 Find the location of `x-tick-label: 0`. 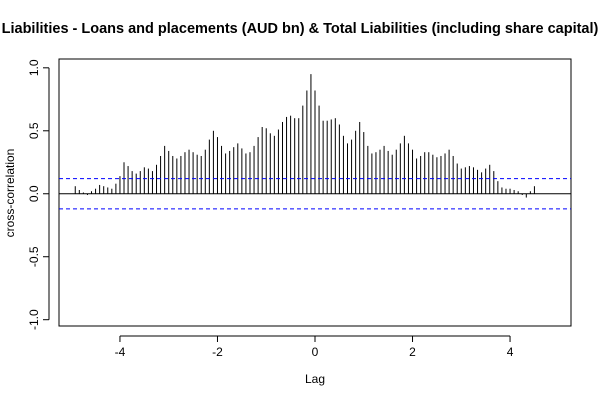

x-tick-label: 0 is located at coordinates (315, 352).